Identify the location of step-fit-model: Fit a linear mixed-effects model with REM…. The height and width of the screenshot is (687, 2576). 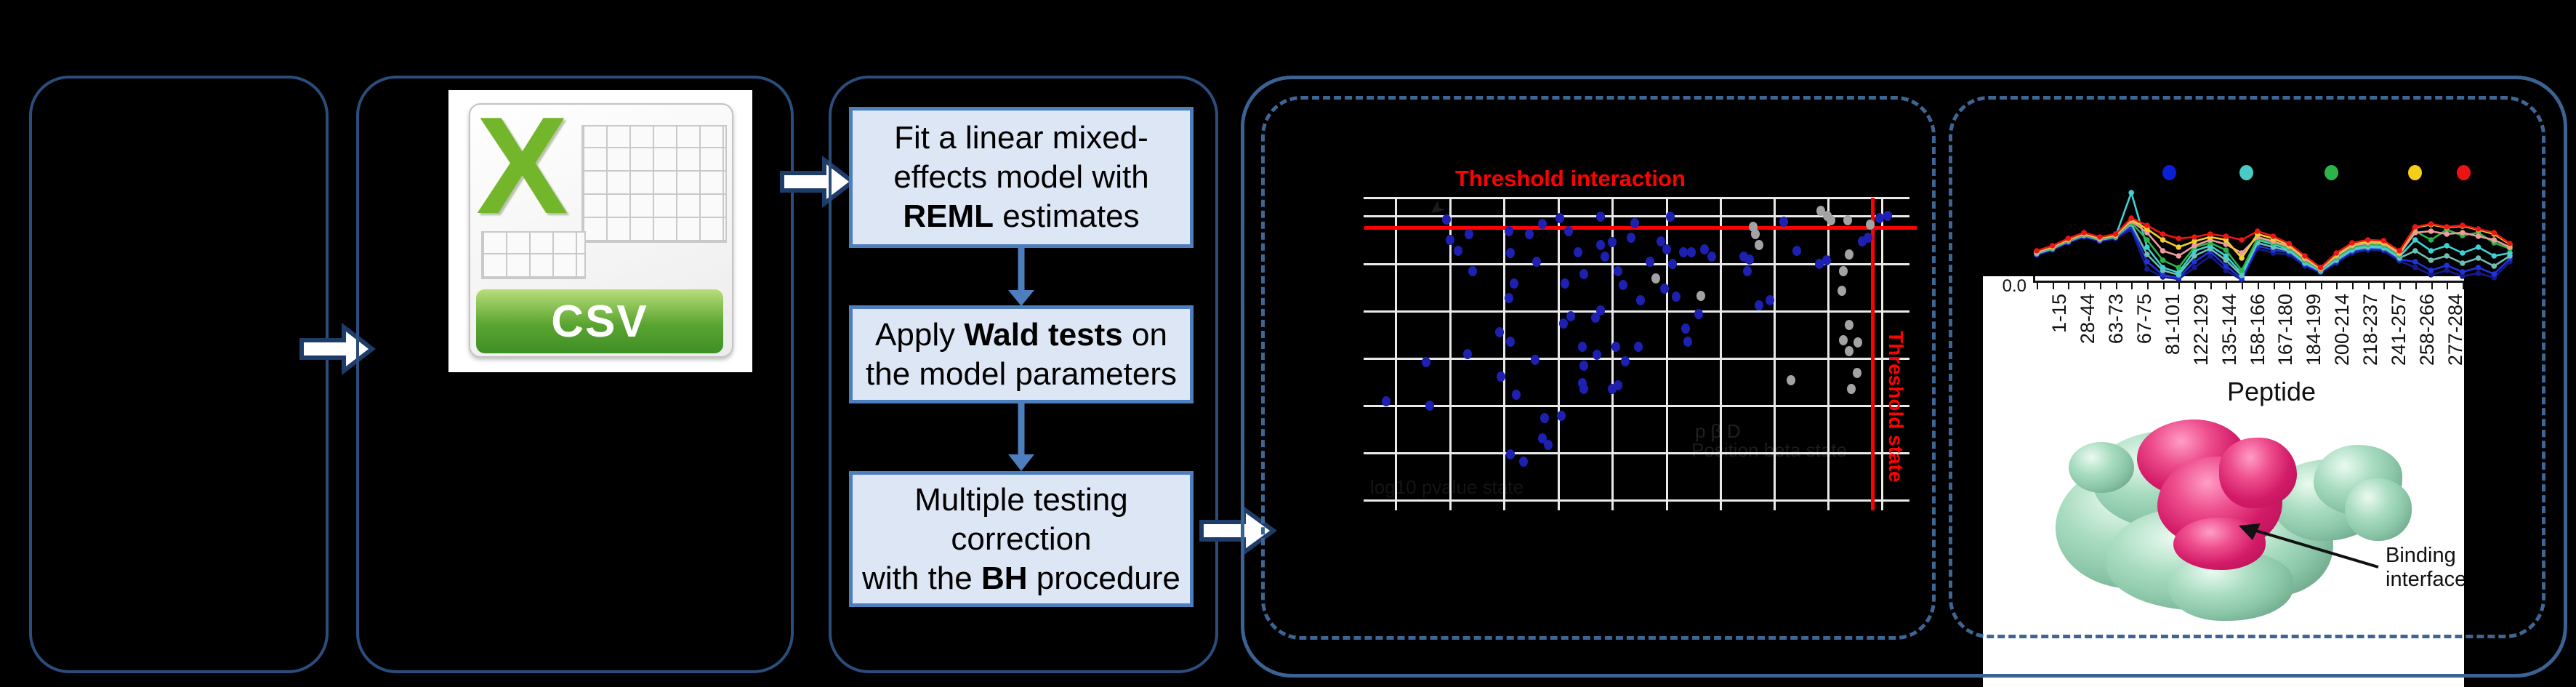
(1021, 177).